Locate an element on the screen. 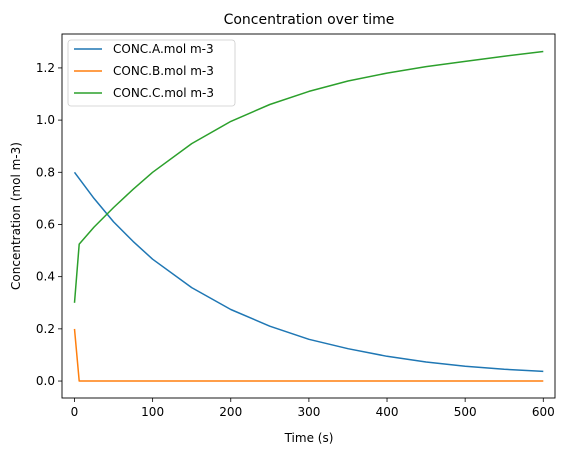 Image resolution: width=567 pixels, height=455 pixels. legend-box is located at coordinates (151, 73).